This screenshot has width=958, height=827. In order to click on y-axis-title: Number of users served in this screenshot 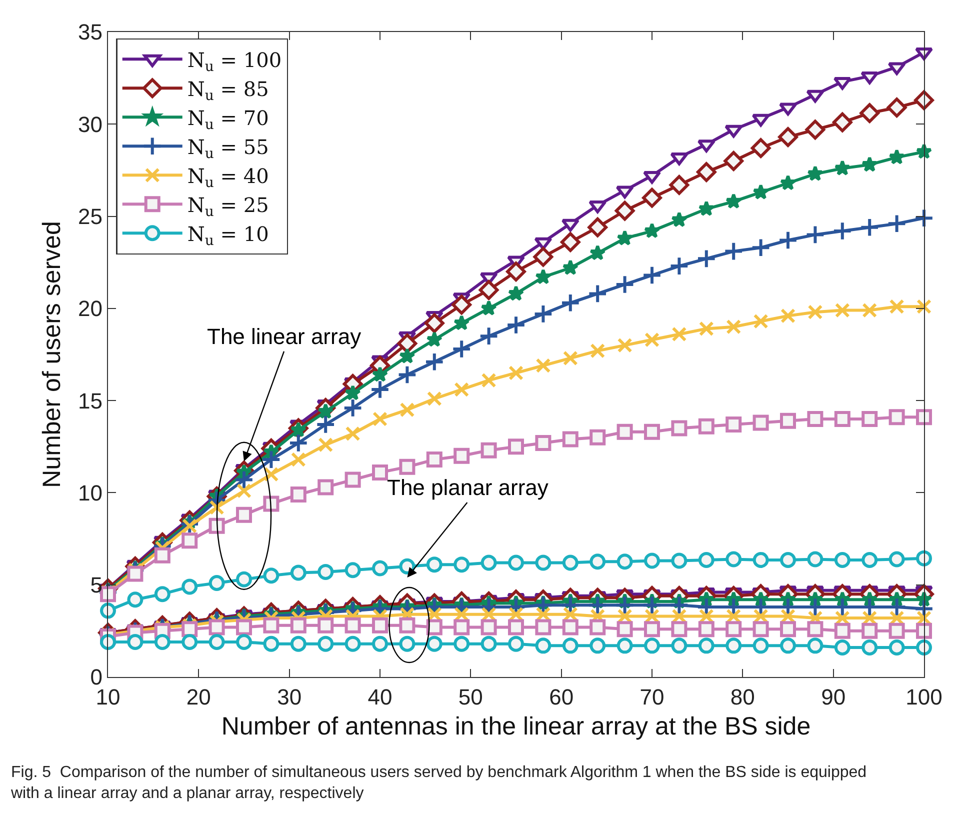, I will do `click(52, 354)`.